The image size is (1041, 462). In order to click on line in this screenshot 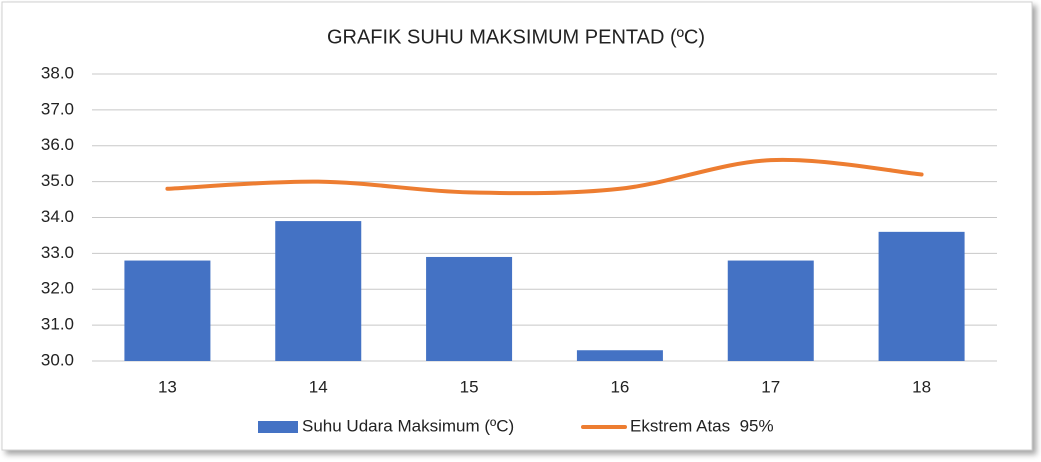, I will do `click(544, 176)`.